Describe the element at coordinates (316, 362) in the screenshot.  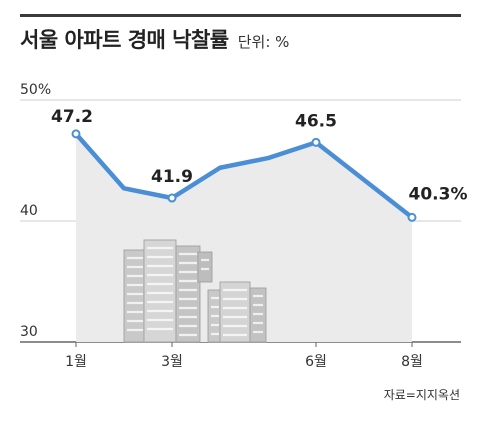
I see `x-tick-label: 6월` at that location.